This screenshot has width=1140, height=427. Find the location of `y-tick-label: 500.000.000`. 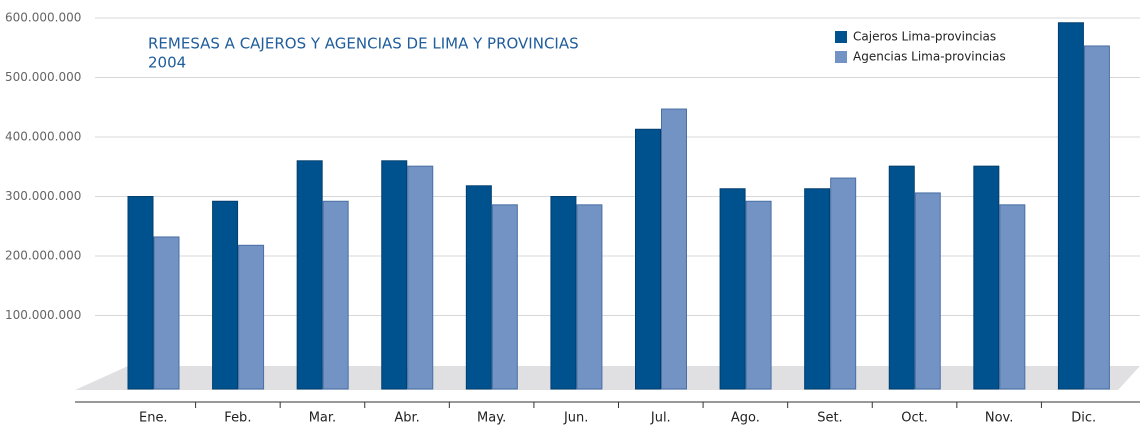

y-tick-label: 500.000.000 is located at coordinates (43, 77).